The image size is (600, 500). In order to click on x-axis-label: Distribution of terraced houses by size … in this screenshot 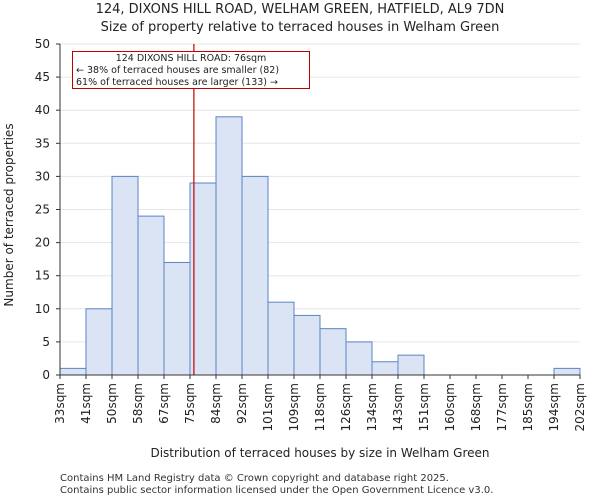, I will do `click(319, 453)`.